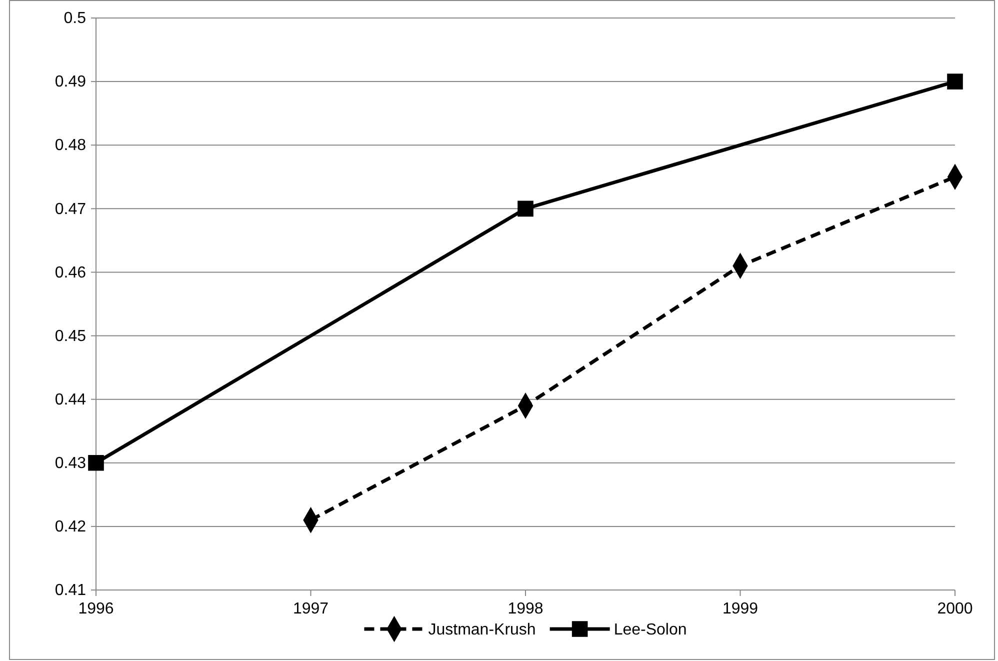 This screenshot has height=661, width=998. Describe the element at coordinates (70, 273) in the screenshot. I see `y-tick-label: 0.46` at that location.